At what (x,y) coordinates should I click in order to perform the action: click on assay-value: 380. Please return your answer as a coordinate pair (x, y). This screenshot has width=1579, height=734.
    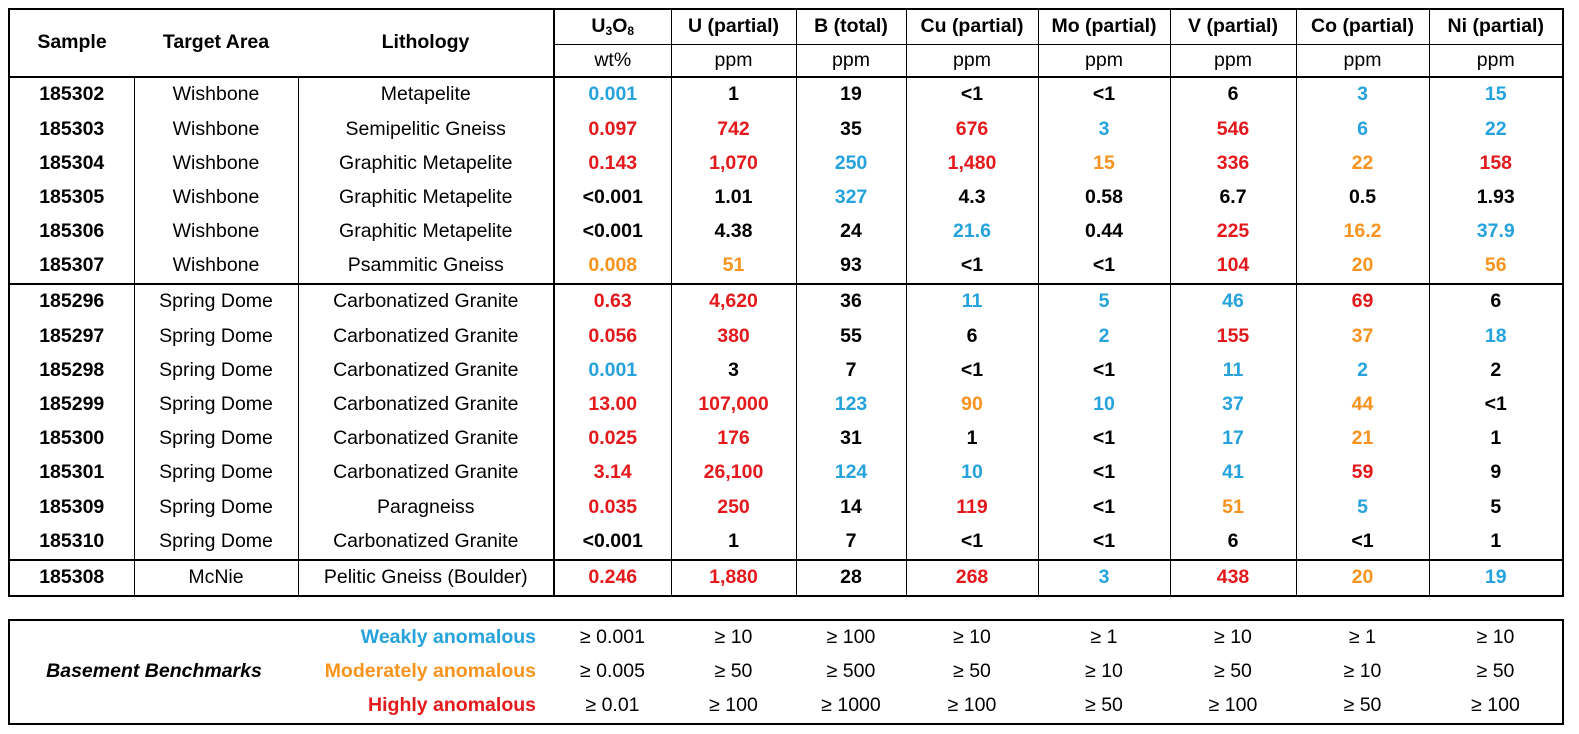
    Looking at the image, I should click on (733, 336).